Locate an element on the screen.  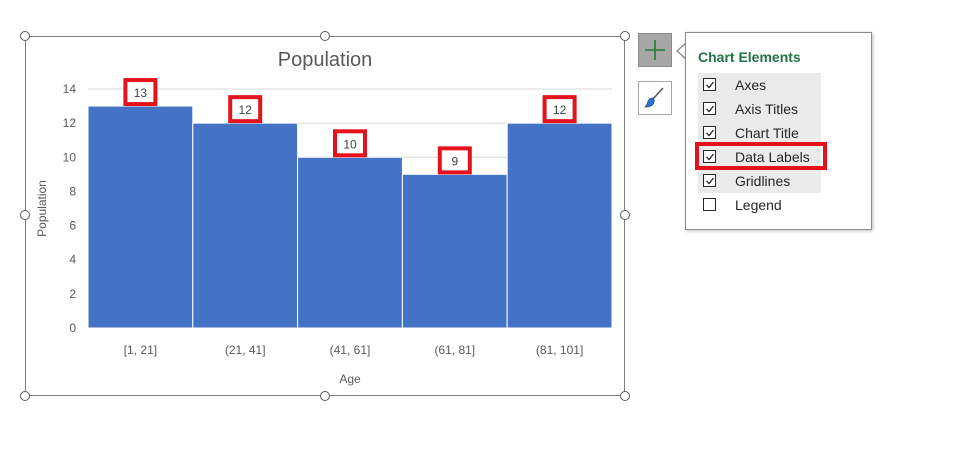
brush-icon is located at coordinates (654, 97).